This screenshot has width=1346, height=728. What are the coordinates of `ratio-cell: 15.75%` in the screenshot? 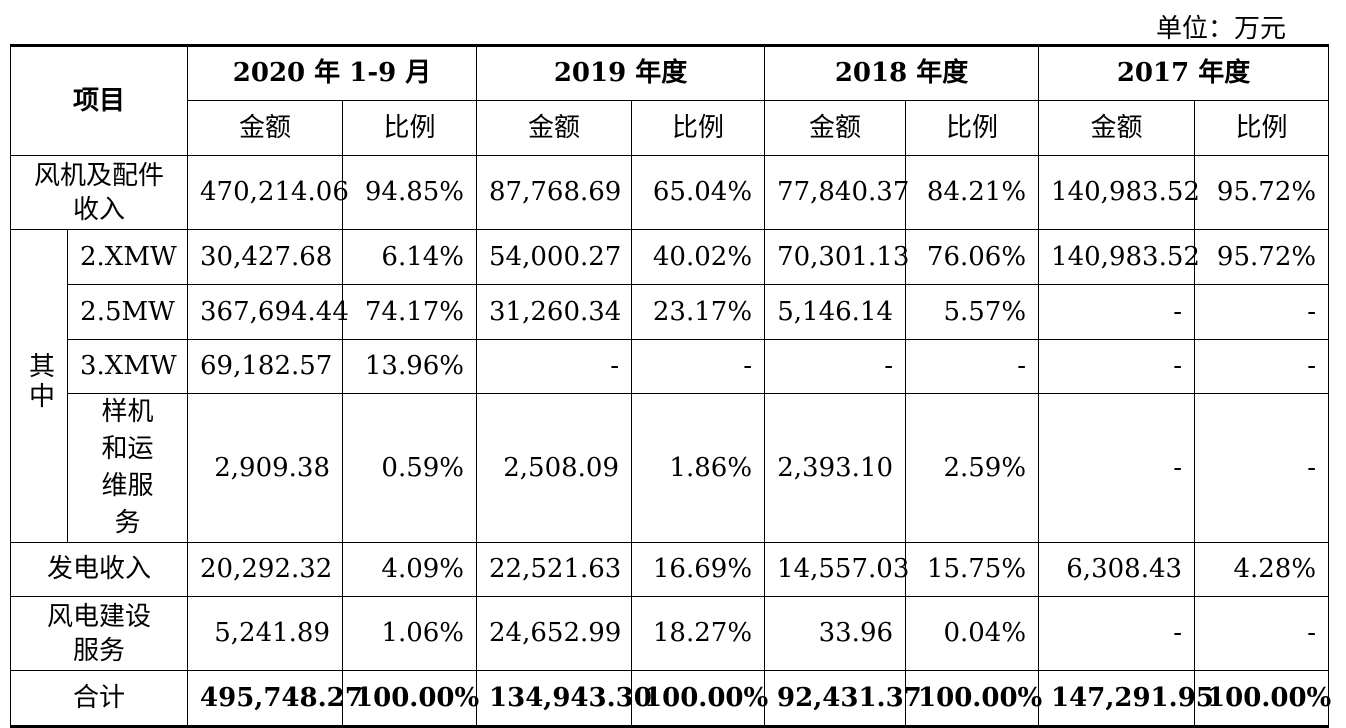 It's located at (972, 569).